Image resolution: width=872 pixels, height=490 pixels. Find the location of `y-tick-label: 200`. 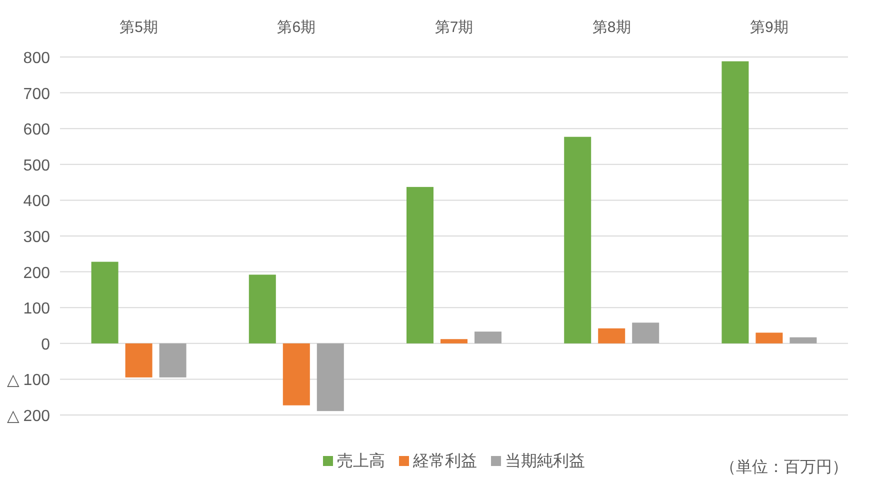

y-tick-label: 200 is located at coordinates (36, 273).